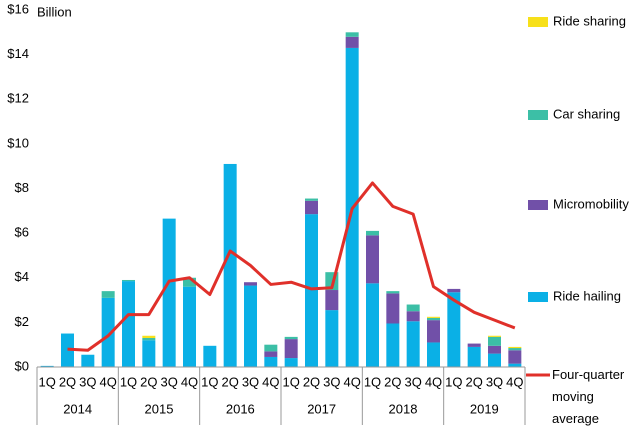 The width and height of the screenshot is (640, 433). What do you see at coordinates (22, 232) in the screenshot?
I see `y-tick-label: $6` at bounding box center [22, 232].